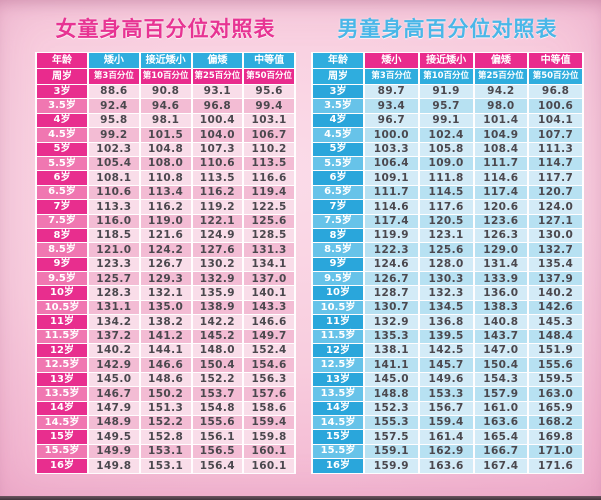 The width and height of the screenshot is (601, 500). Describe the element at coordinates (217, 394) in the screenshot. I see `height-value-cell: 153.7` at that location.